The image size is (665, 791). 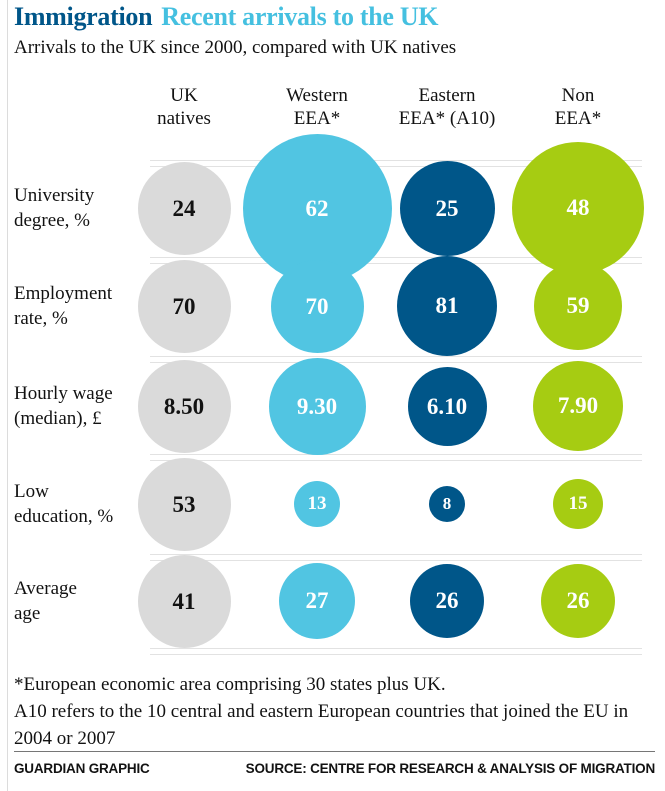 I want to click on row-label-line: University, so click(x=54, y=195).